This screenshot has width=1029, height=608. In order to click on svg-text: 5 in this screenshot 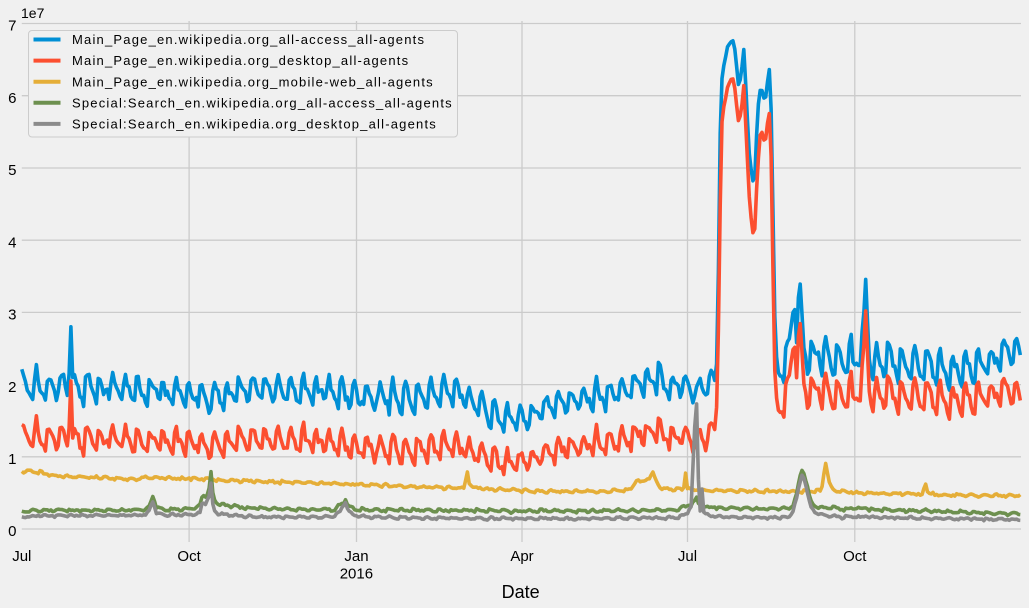, I will do `click(12, 170)`.